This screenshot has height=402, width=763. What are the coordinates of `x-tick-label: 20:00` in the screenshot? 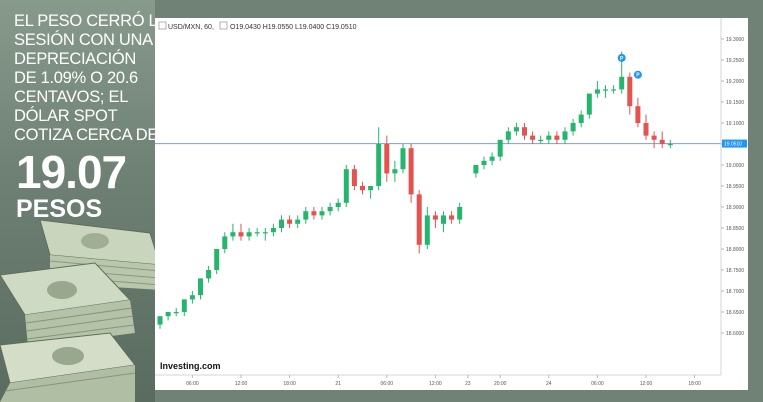 It's located at (500, 384).